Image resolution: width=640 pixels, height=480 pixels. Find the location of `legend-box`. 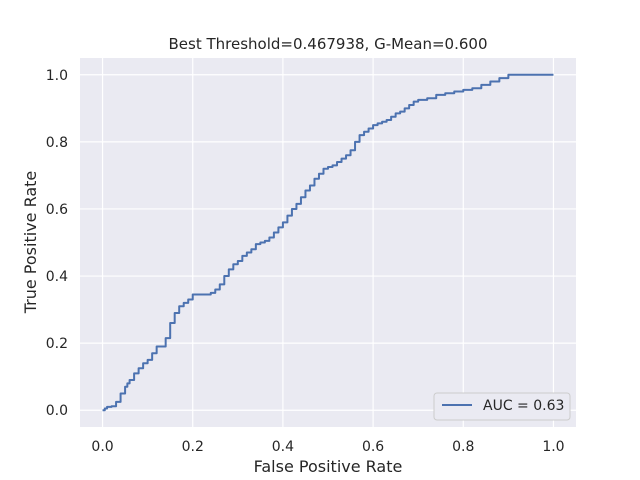

legend-box is located at coordinates (502, 406).